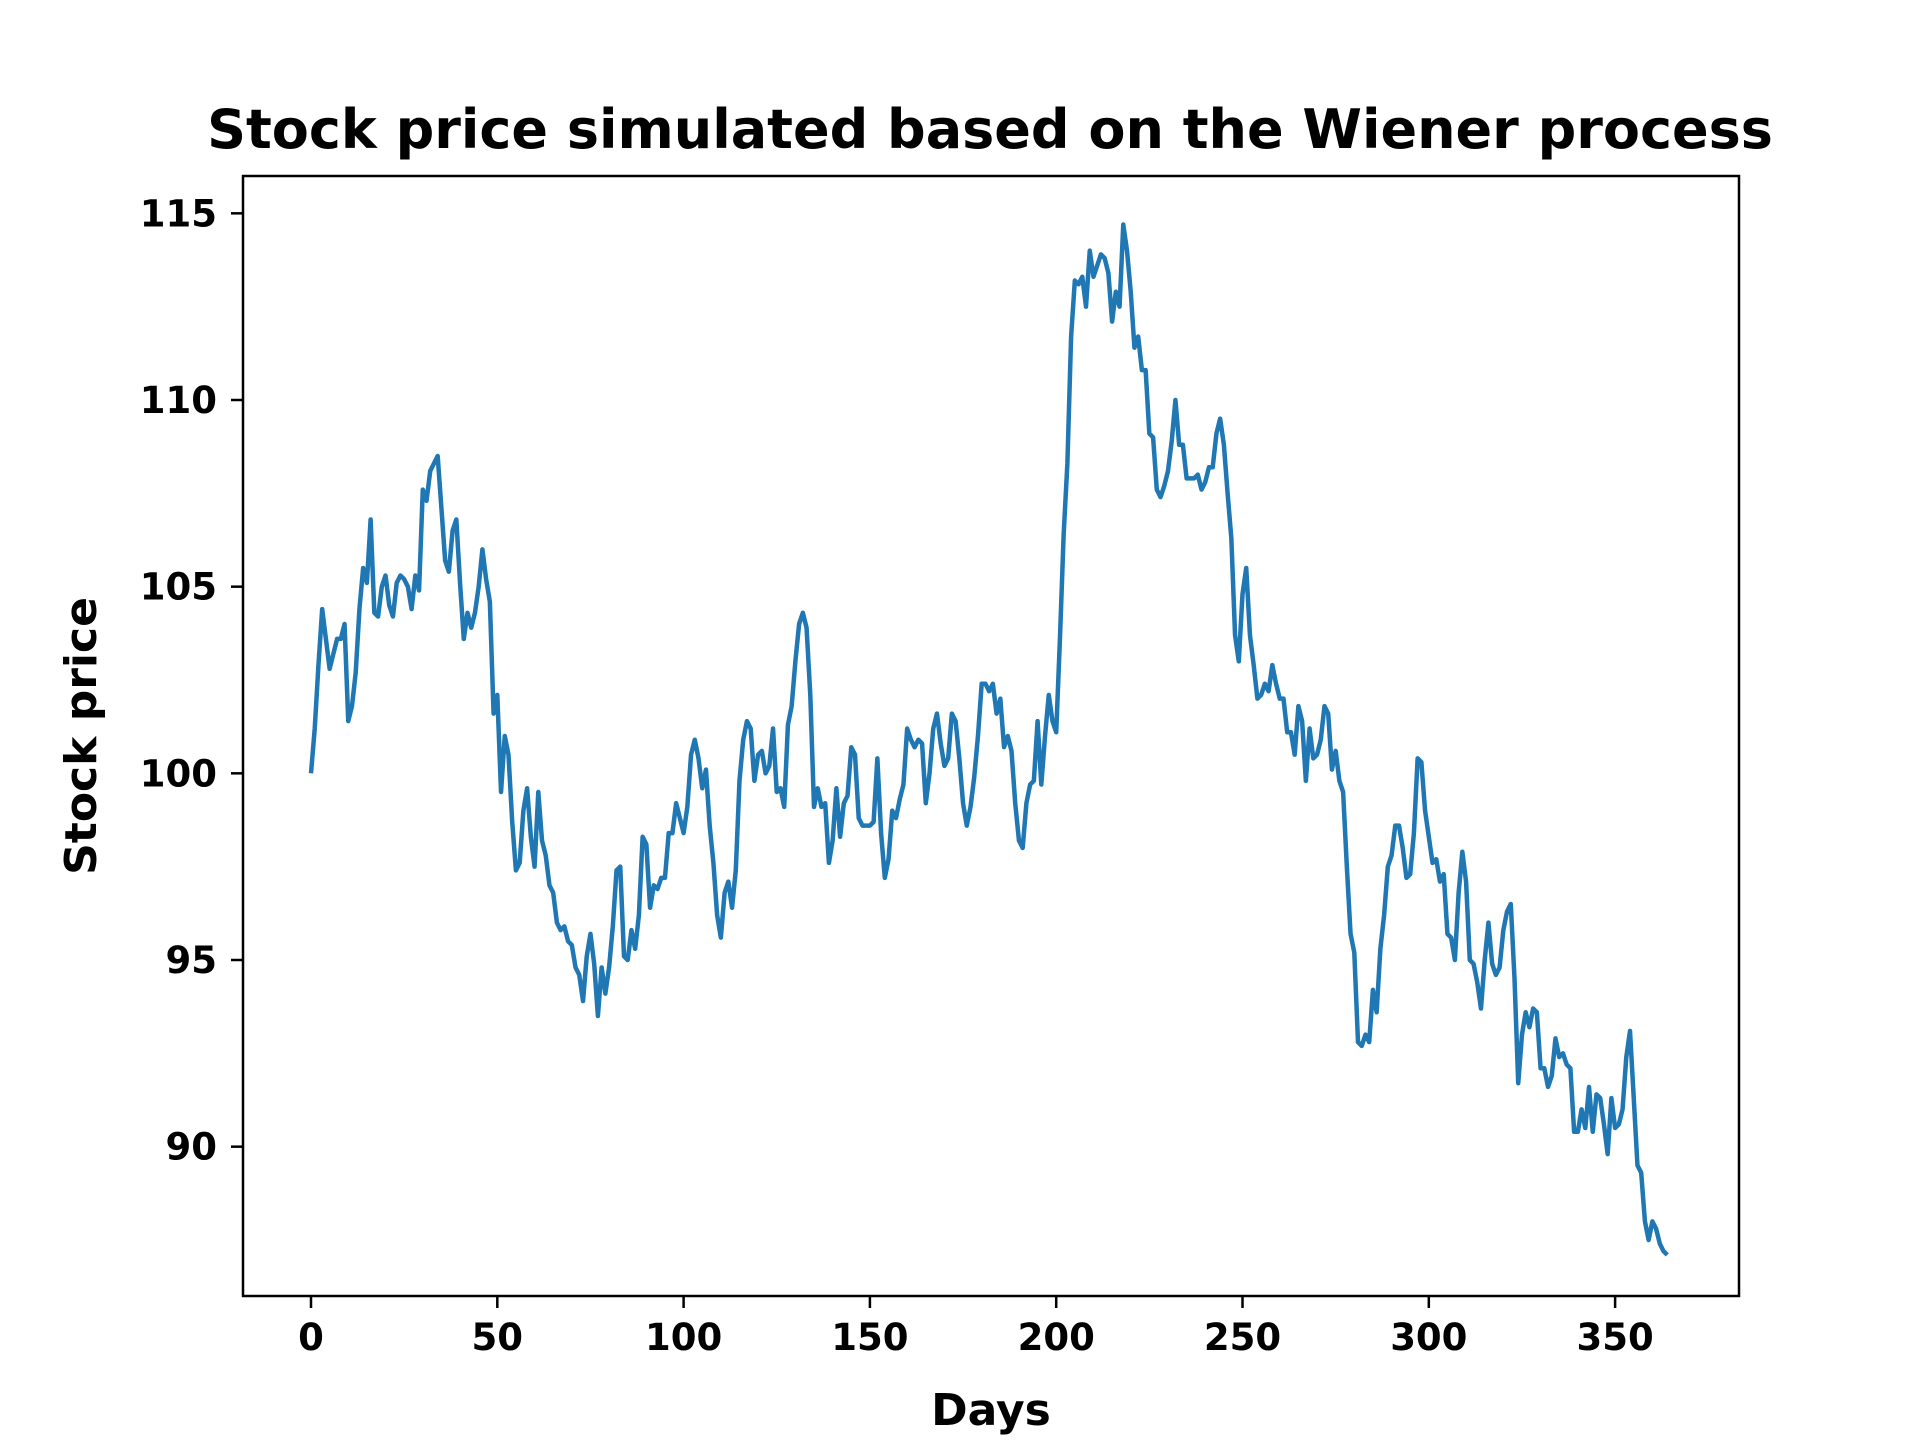 The width and height of the screenshot is (1920, 1440). I want to click on x-tick-label: 200, so click(1056, 1337).